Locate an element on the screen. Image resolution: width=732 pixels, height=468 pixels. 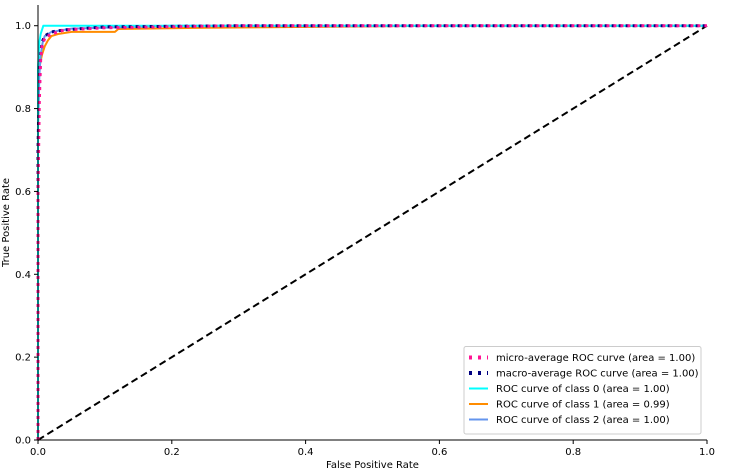
legend-entry-label: macro-average ROC curve (area = 1.00) is located at coordinates (597, 374).